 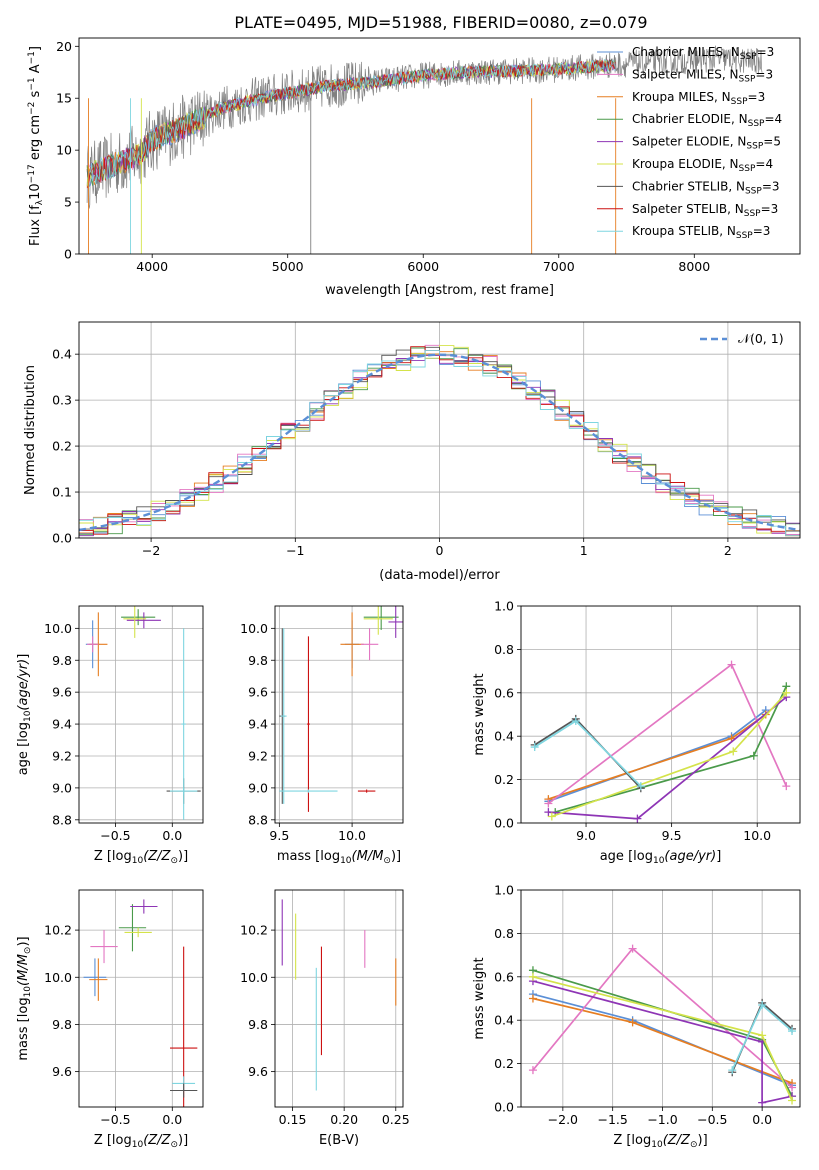 I want to click on x-tick-label: −2, so click(x=151, y=550).